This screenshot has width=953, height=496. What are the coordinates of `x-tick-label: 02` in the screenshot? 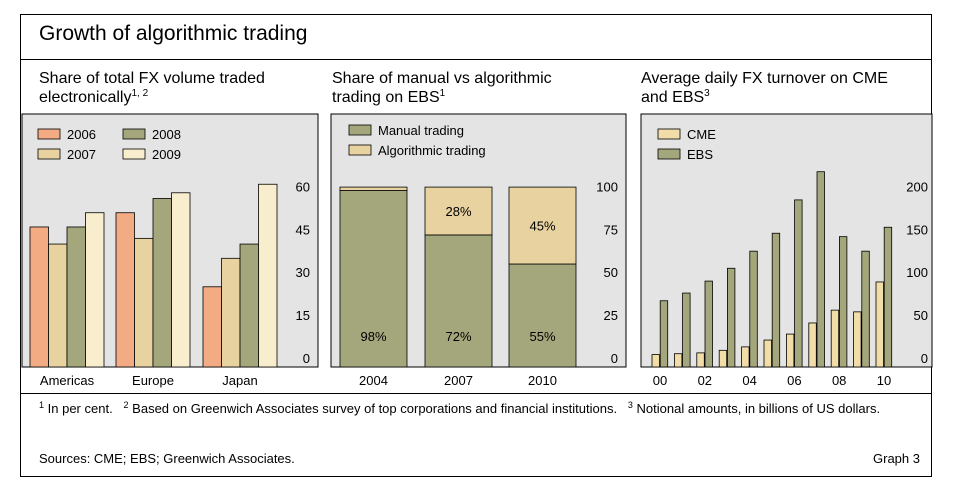 It's located at (705, 380).